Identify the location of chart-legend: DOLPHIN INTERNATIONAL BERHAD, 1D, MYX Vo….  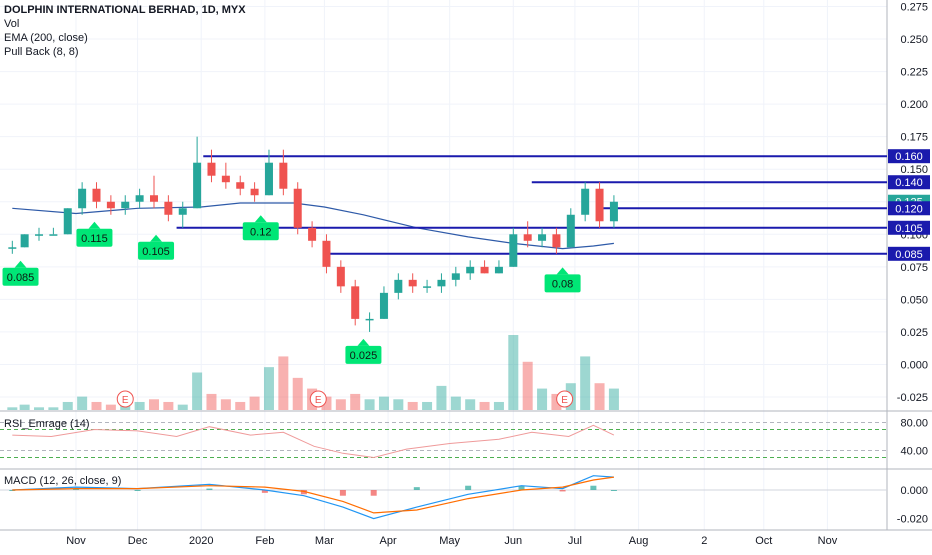
(125, 31).